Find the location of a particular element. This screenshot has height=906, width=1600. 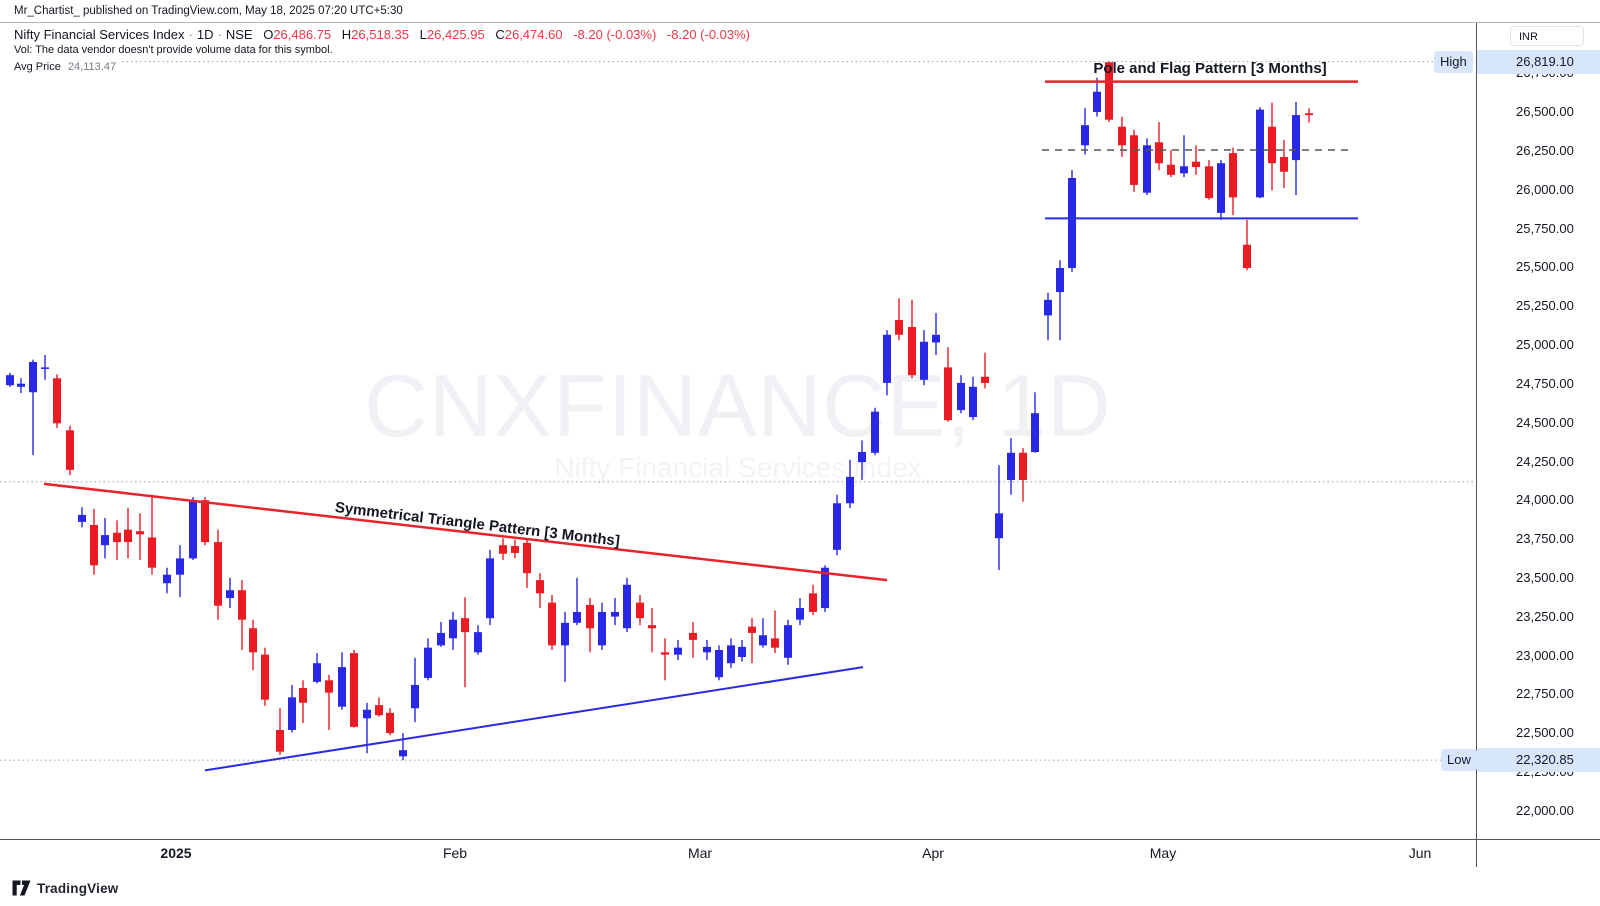

price-tick: 24,500.00 is located at coordinates (1545, 422).